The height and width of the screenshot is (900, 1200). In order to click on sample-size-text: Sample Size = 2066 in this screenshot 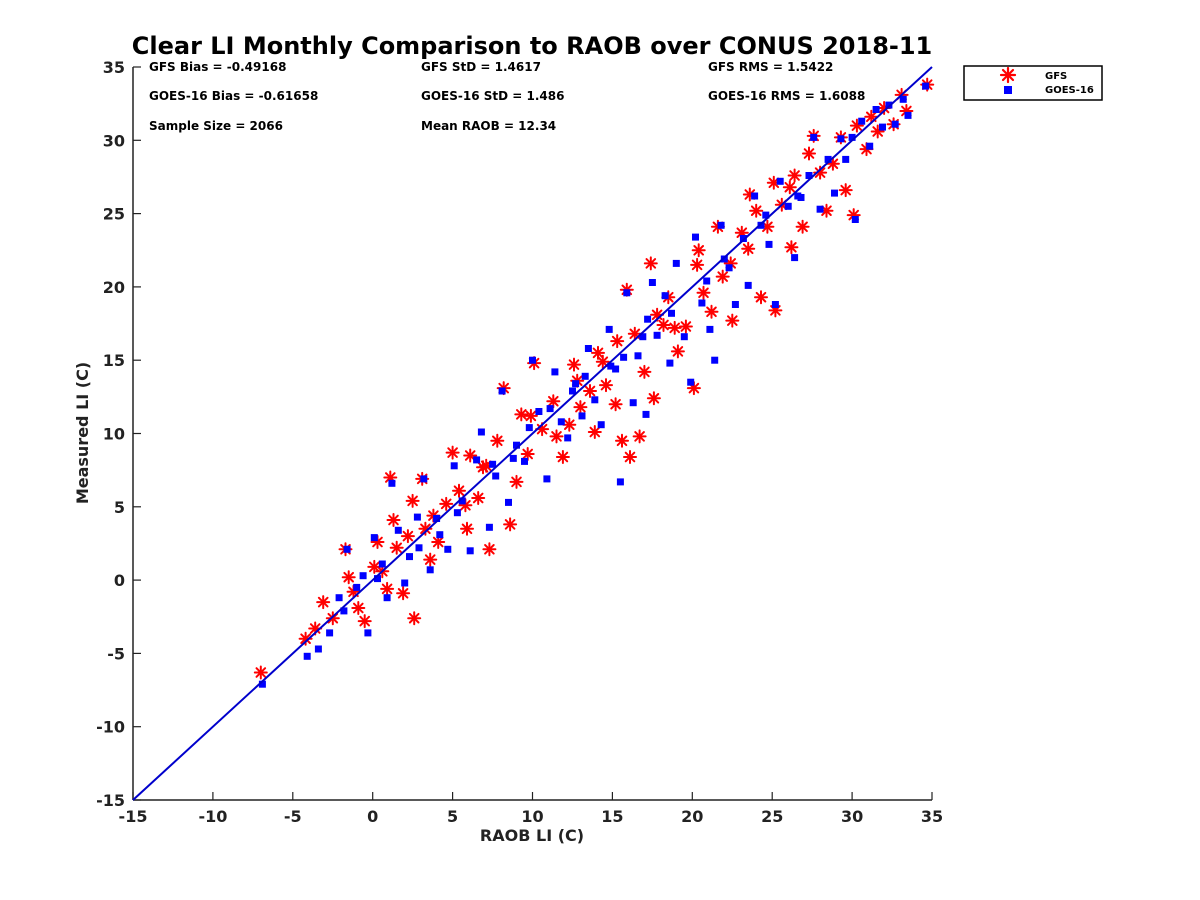, I will do `click(216, 126)`.